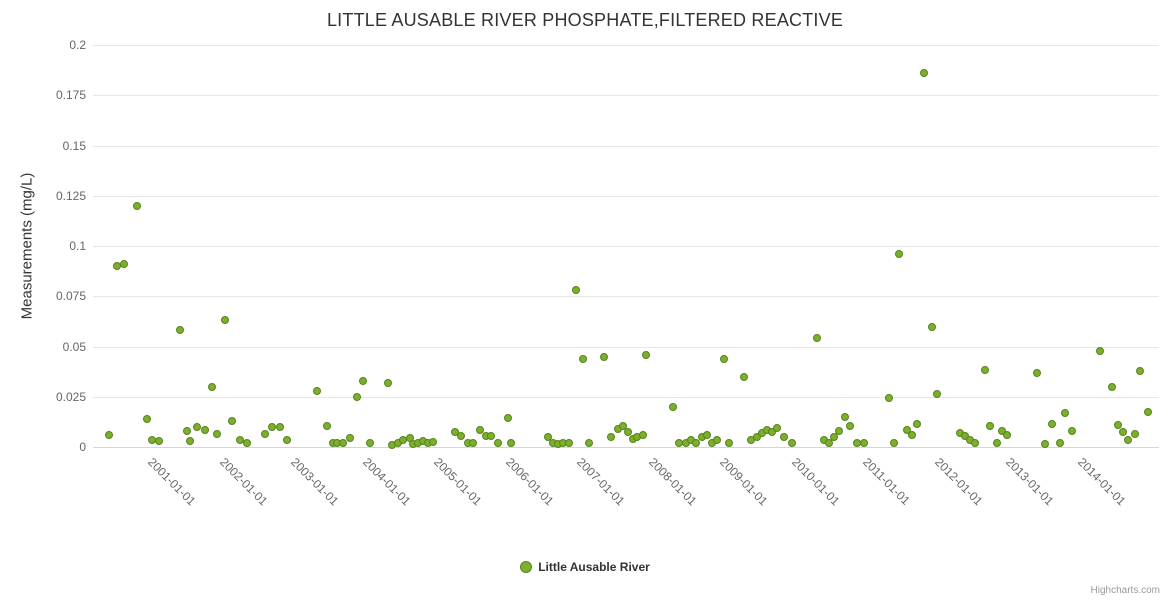  Describe the element at coordinates (1102, 482) in the screenshot. I see `x-axis-tick-label: 2014-01-01` at that location.